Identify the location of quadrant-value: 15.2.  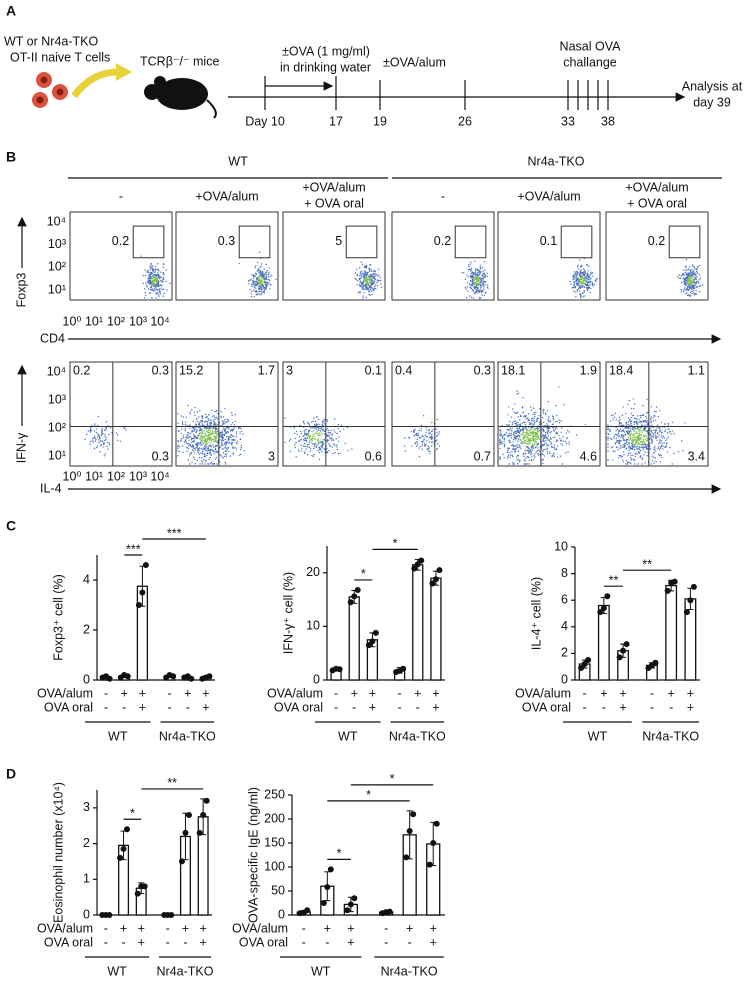
(191, 370).